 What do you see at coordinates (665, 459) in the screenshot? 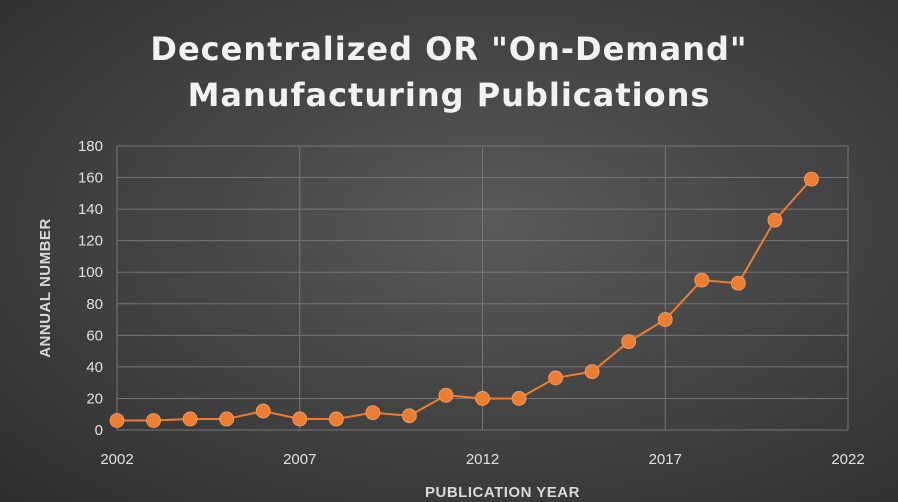
I see `x-tick-label: 2017` at bounding box center [665, 459].